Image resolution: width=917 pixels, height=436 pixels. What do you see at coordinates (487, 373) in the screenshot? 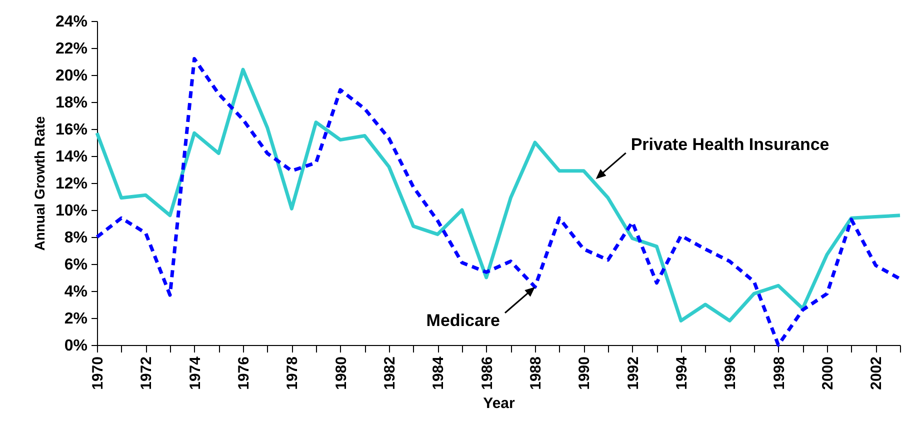
I see `x-tick-label: 1986` at bounding box center [487, 373].